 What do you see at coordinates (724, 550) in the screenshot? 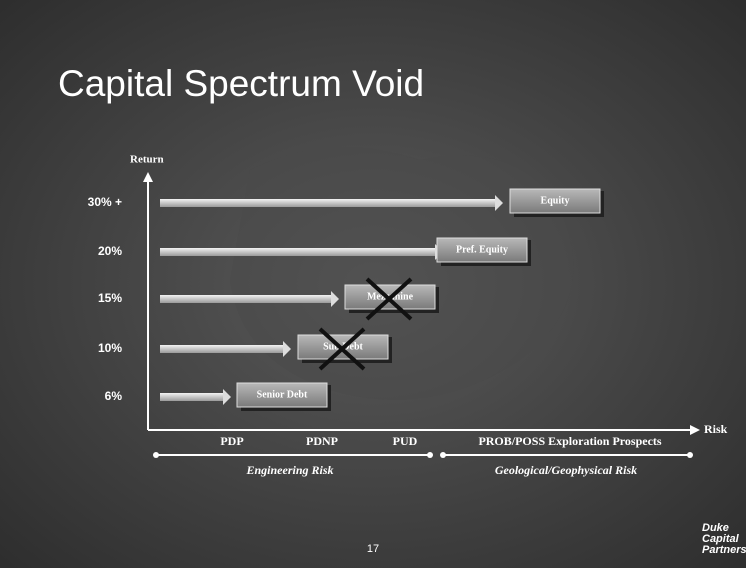
I see `logo: Partners` at bounding box center [724, 550].